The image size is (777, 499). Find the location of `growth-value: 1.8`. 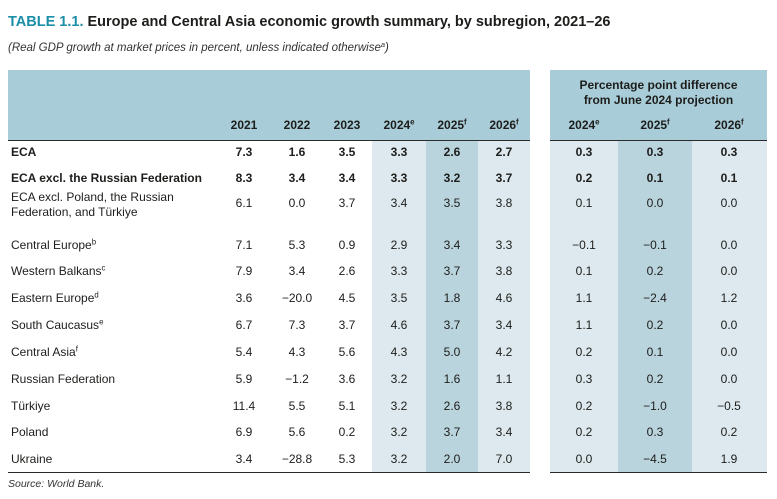

growth-value: 1.8 is located at coordinates (452, 298).